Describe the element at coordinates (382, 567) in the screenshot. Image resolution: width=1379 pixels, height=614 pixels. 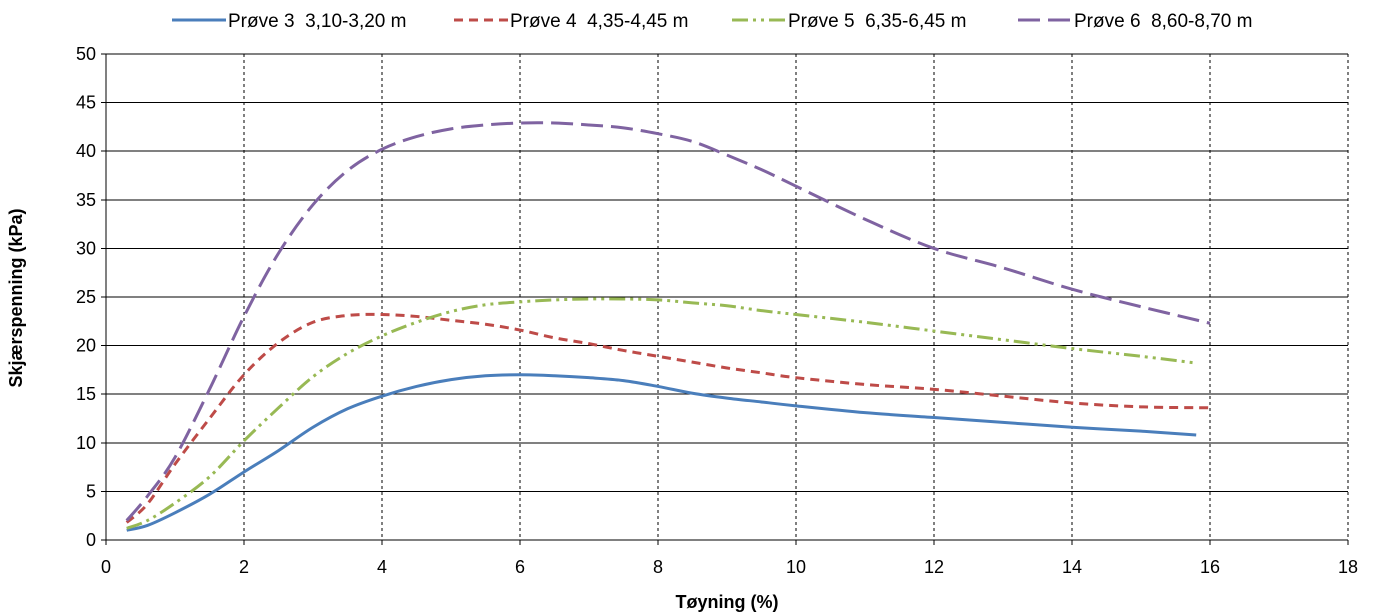
I see `x-tick-label: 4` at that location.